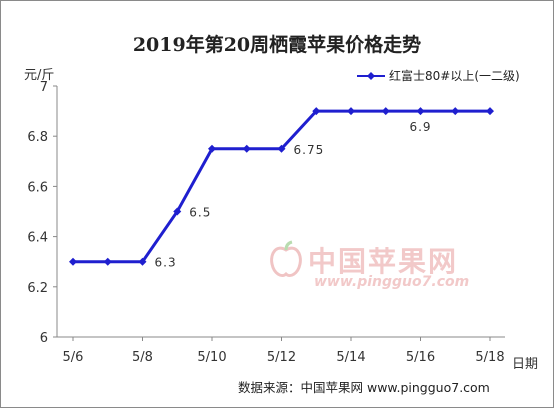 Image resolution: width=554 pixels, height=408 pixels. Describe the element at coordinates (350, 357) in the screenshot. I see `x-tick-label: 5/14` at that location.